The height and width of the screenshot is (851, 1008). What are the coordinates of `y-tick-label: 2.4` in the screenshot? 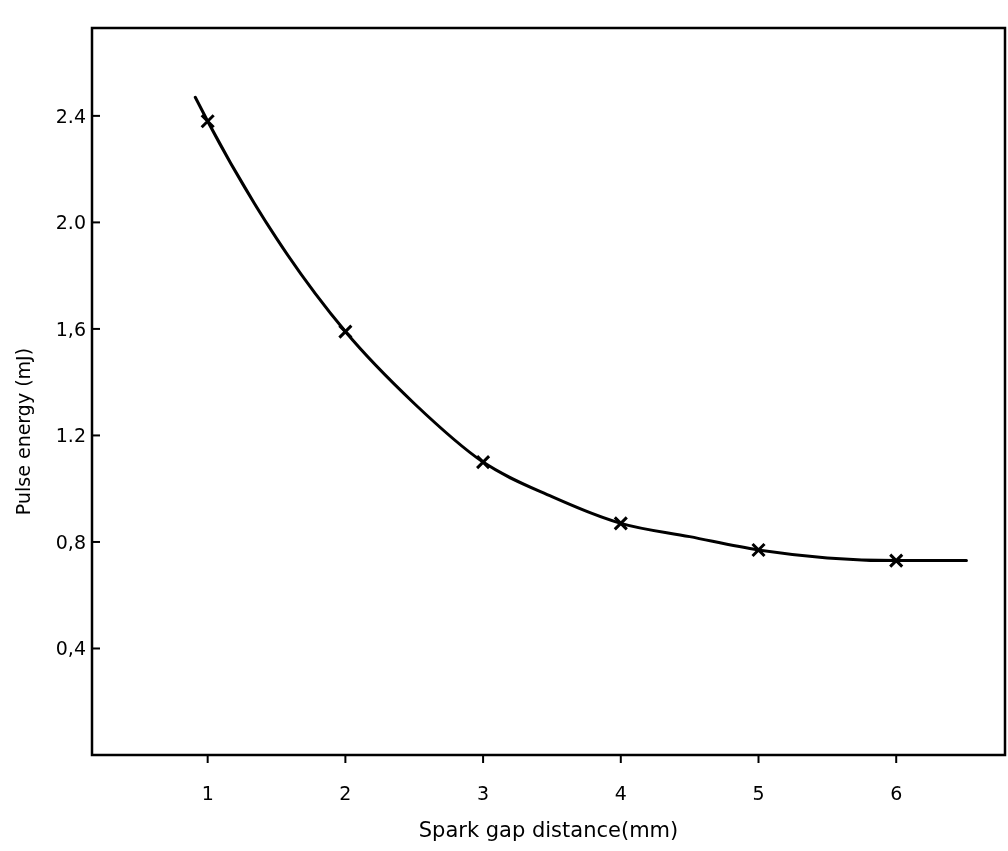 It's located at (70, 115).